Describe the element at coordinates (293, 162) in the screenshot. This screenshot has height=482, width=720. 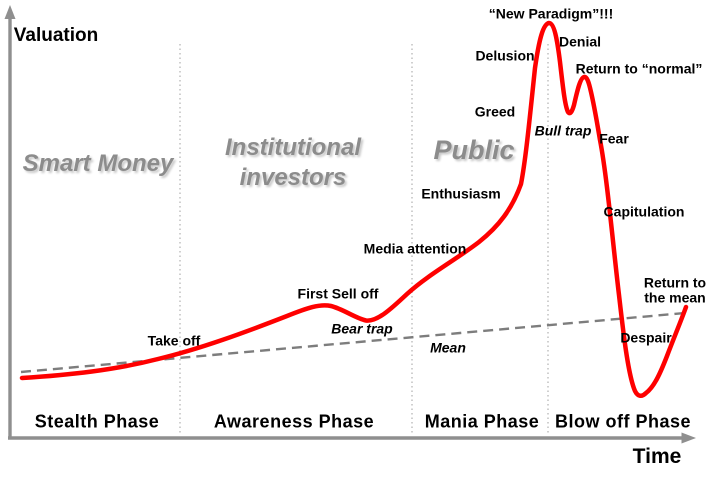
I see `group-label-institutional-investors: Institutional investors` at that location.